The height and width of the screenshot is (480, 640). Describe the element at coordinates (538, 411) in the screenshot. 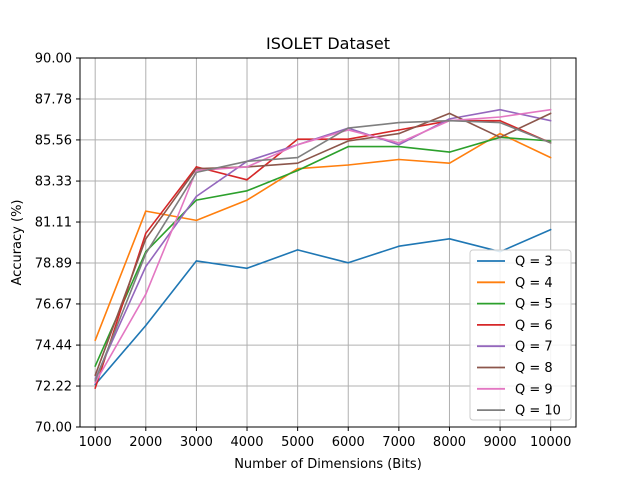

I see `legend-label: Q = 10` at that location.